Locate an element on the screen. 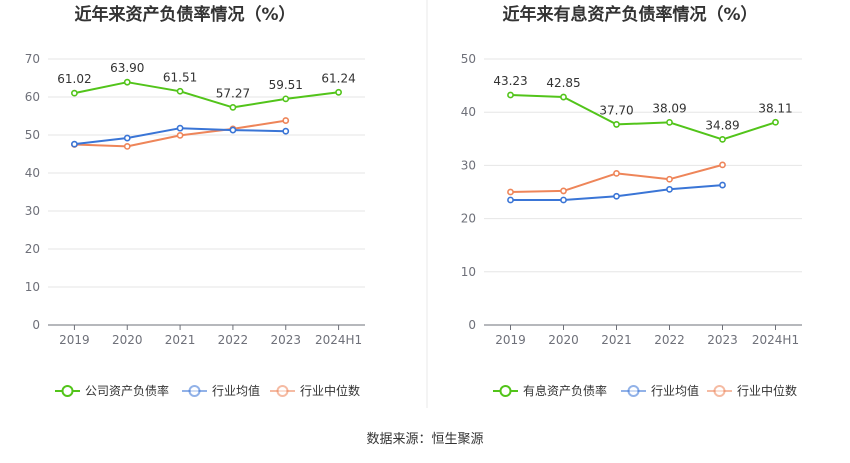 This screenshot has height=463, width=850. data-label: 57.27 is located at coordinates (233, 93).